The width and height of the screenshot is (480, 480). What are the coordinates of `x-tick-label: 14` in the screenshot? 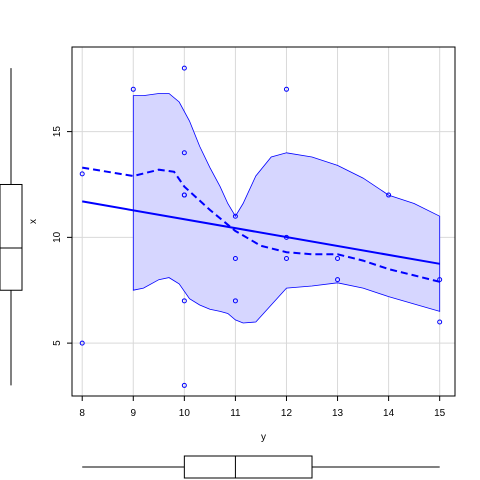 It's located at (389, 413).